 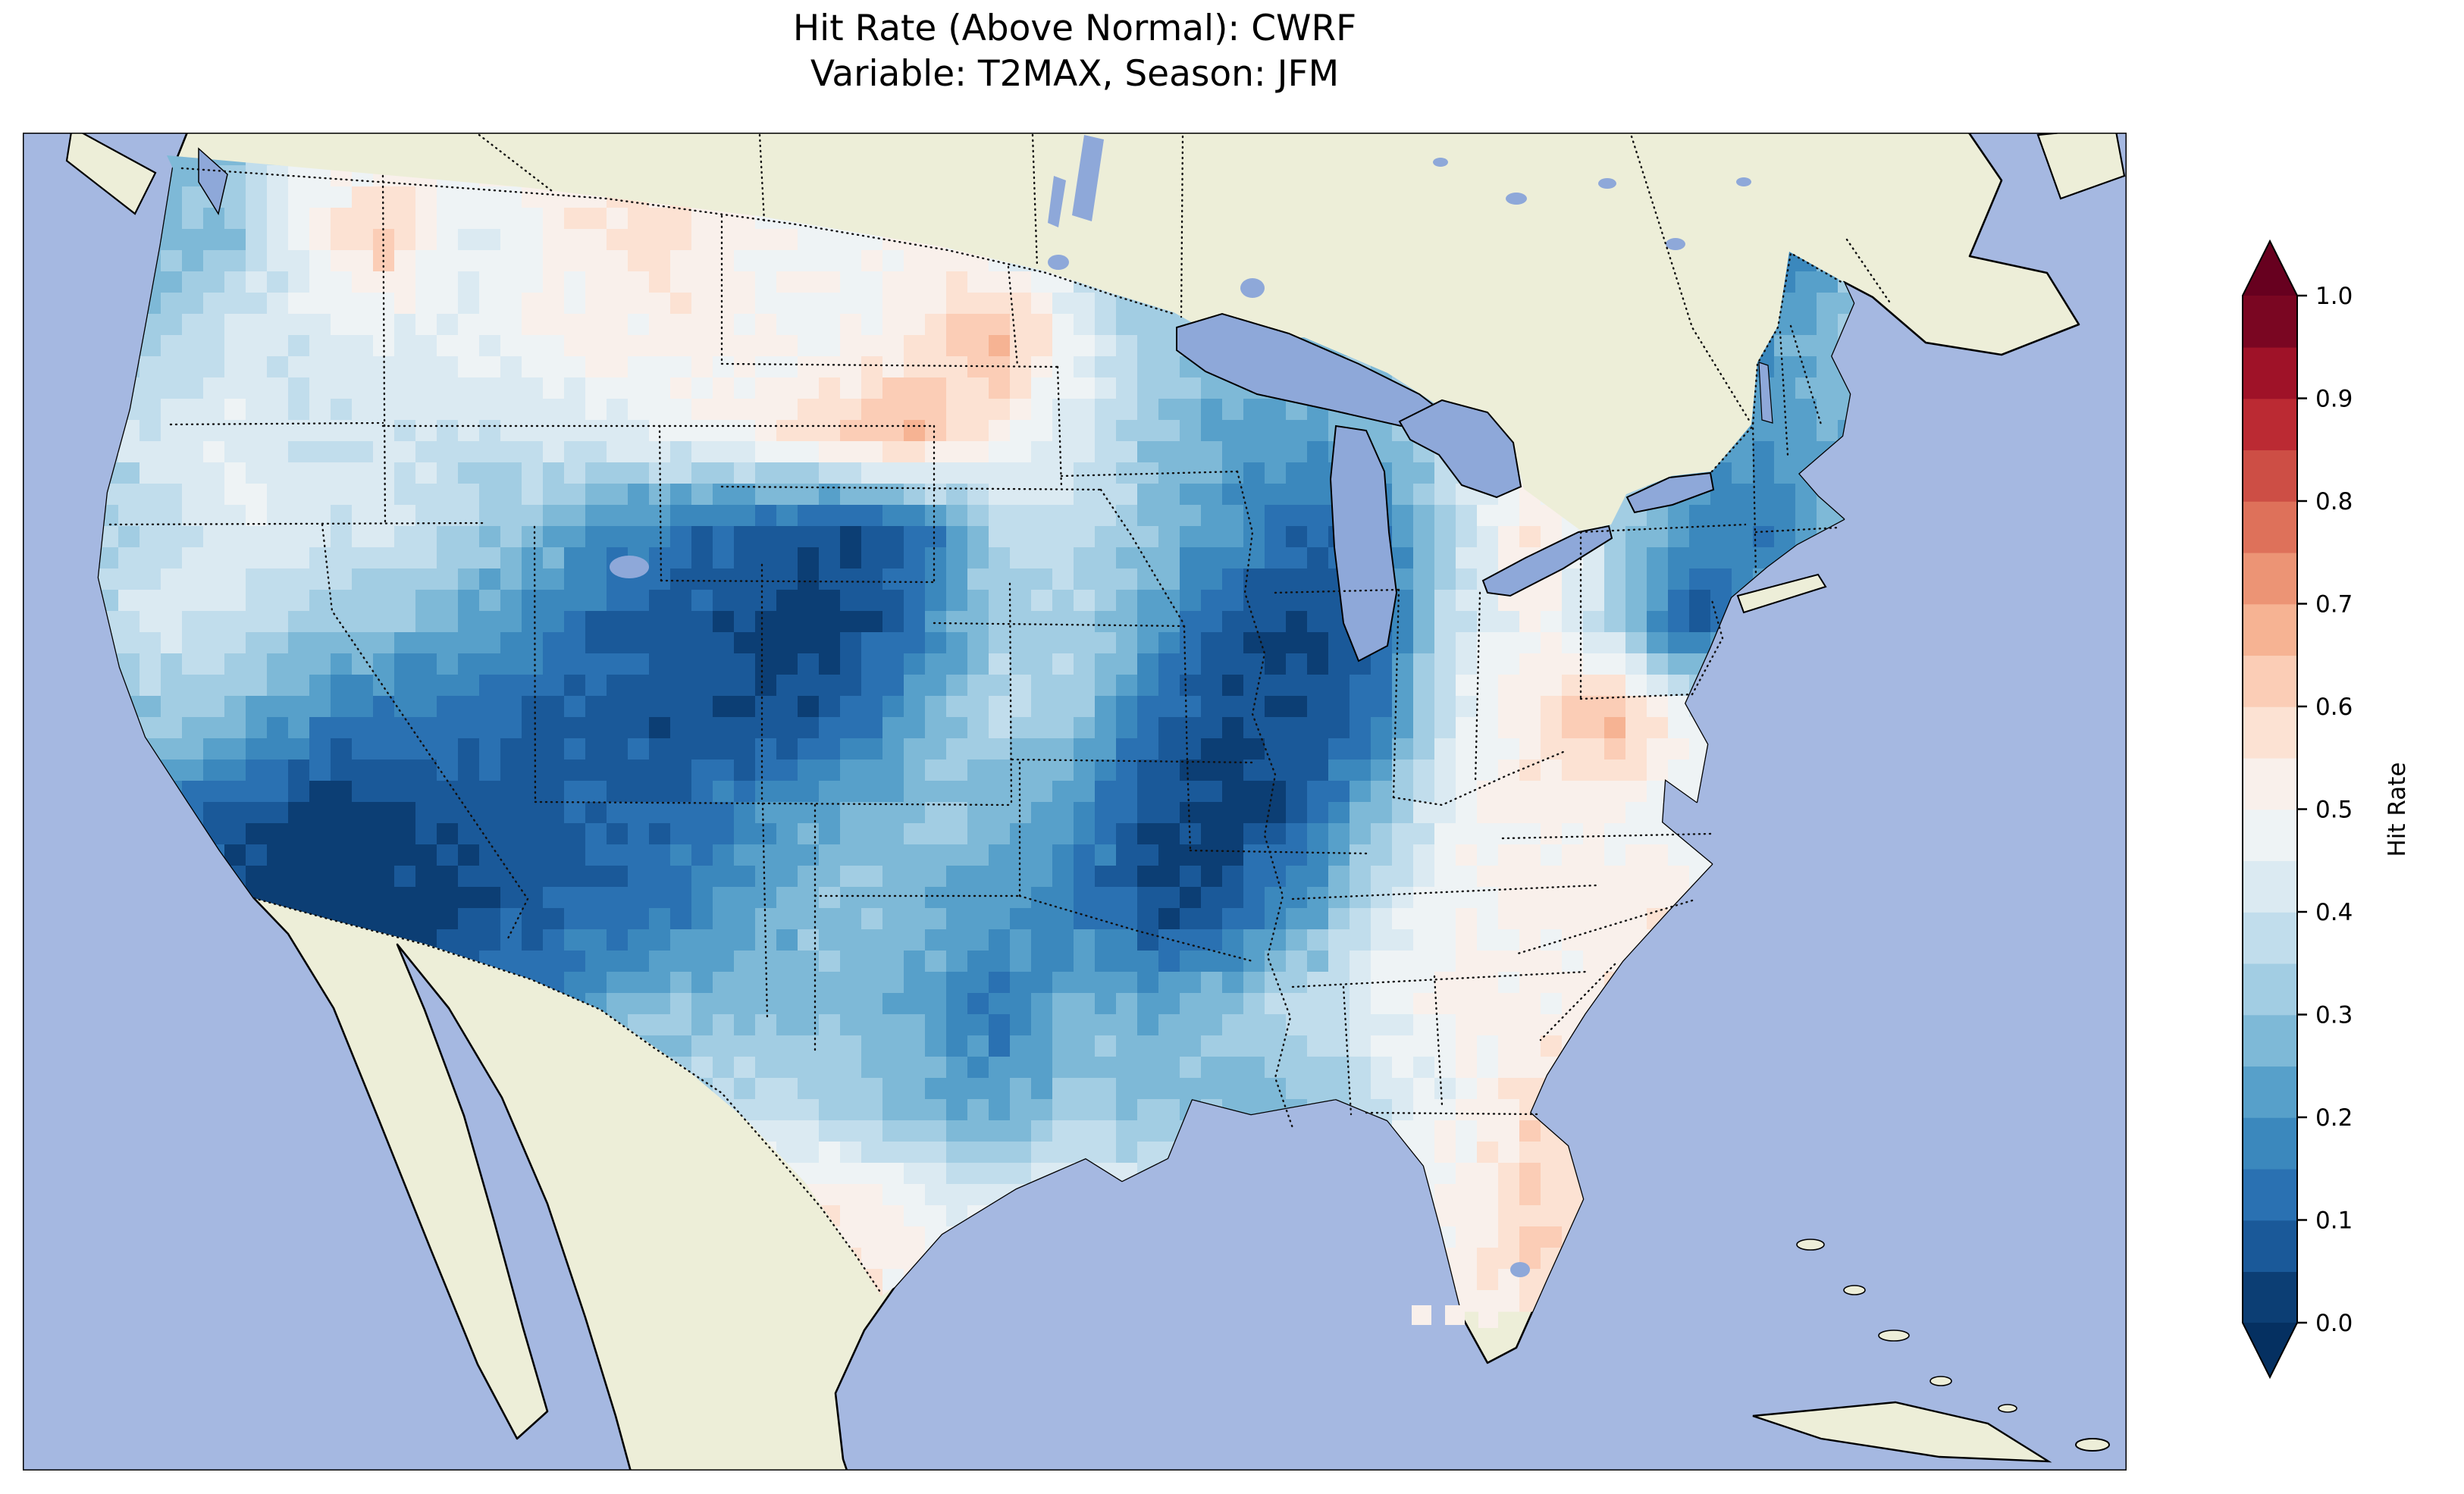 What do you see at coordinates (2334, 605) in the screenshot?
I see `colorbar-tick-label: 0.7` at bounding box center [2334, 605].